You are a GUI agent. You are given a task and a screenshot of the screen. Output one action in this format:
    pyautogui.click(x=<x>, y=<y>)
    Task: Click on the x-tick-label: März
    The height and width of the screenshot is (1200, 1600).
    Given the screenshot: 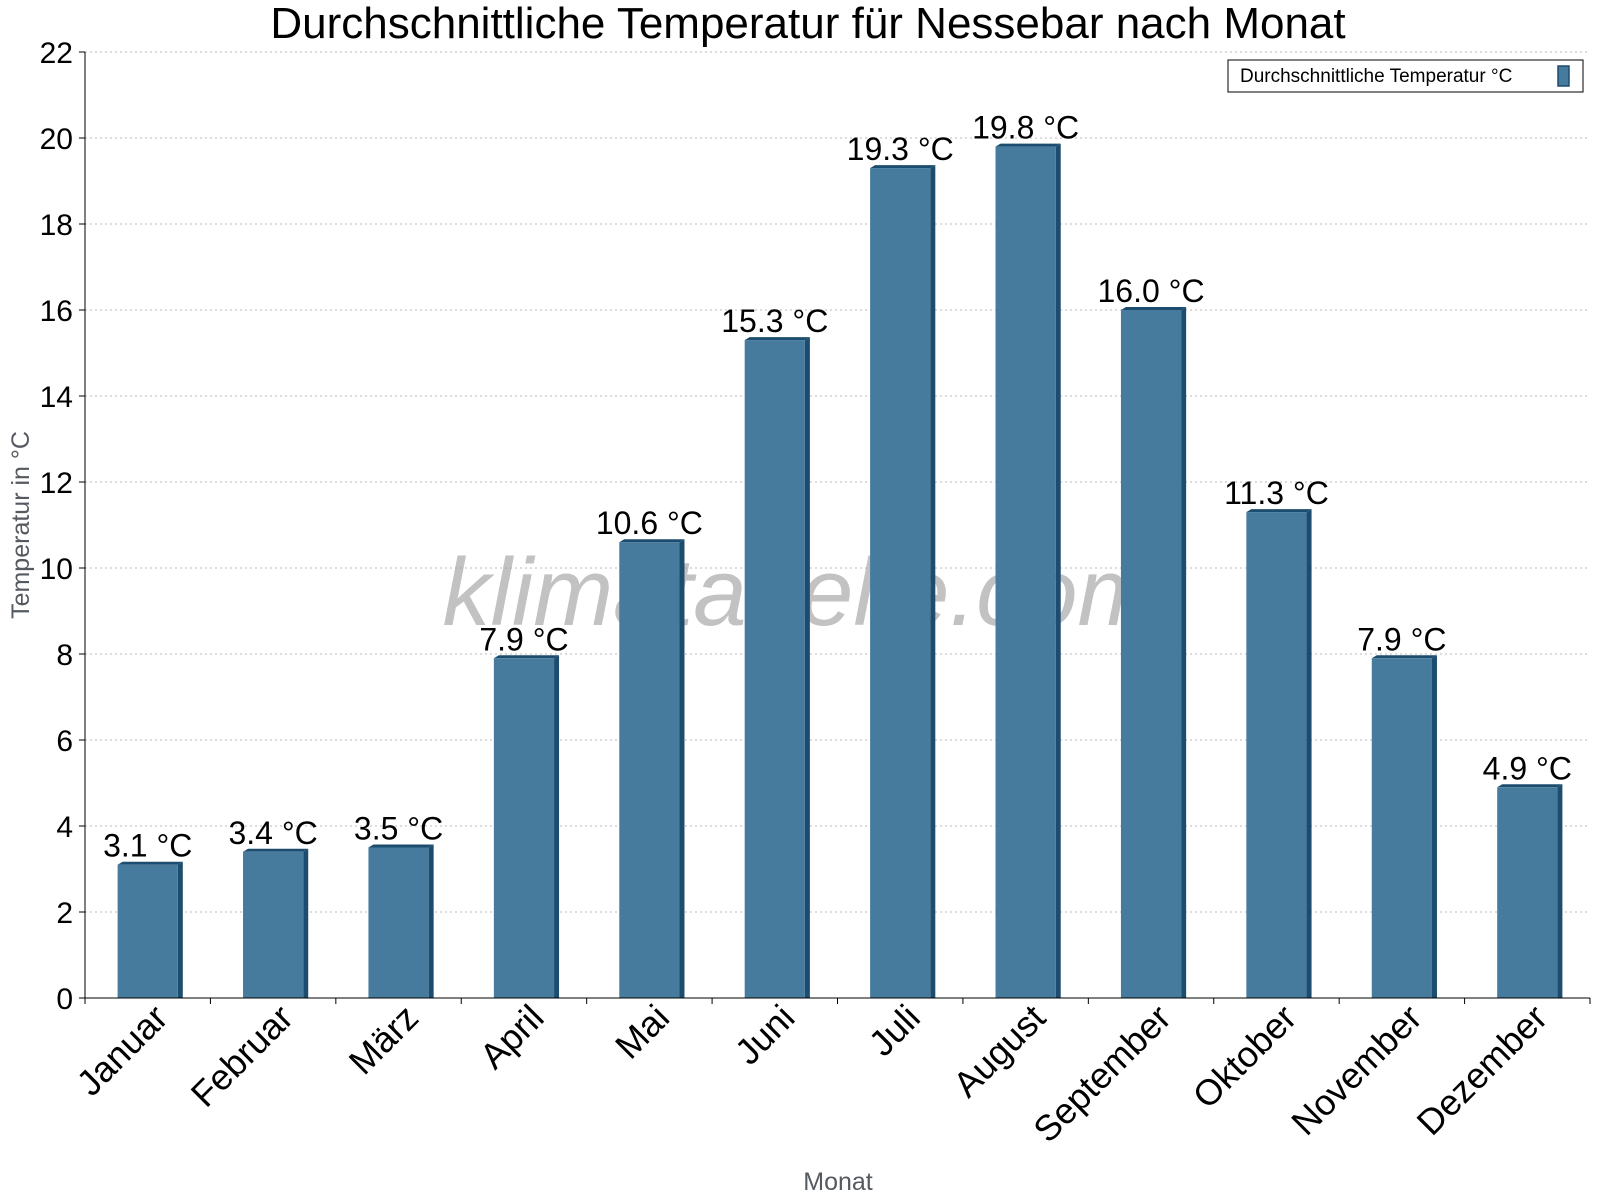 What is the action you would take?
    pyautogui.click(x=384, y=1040)
    